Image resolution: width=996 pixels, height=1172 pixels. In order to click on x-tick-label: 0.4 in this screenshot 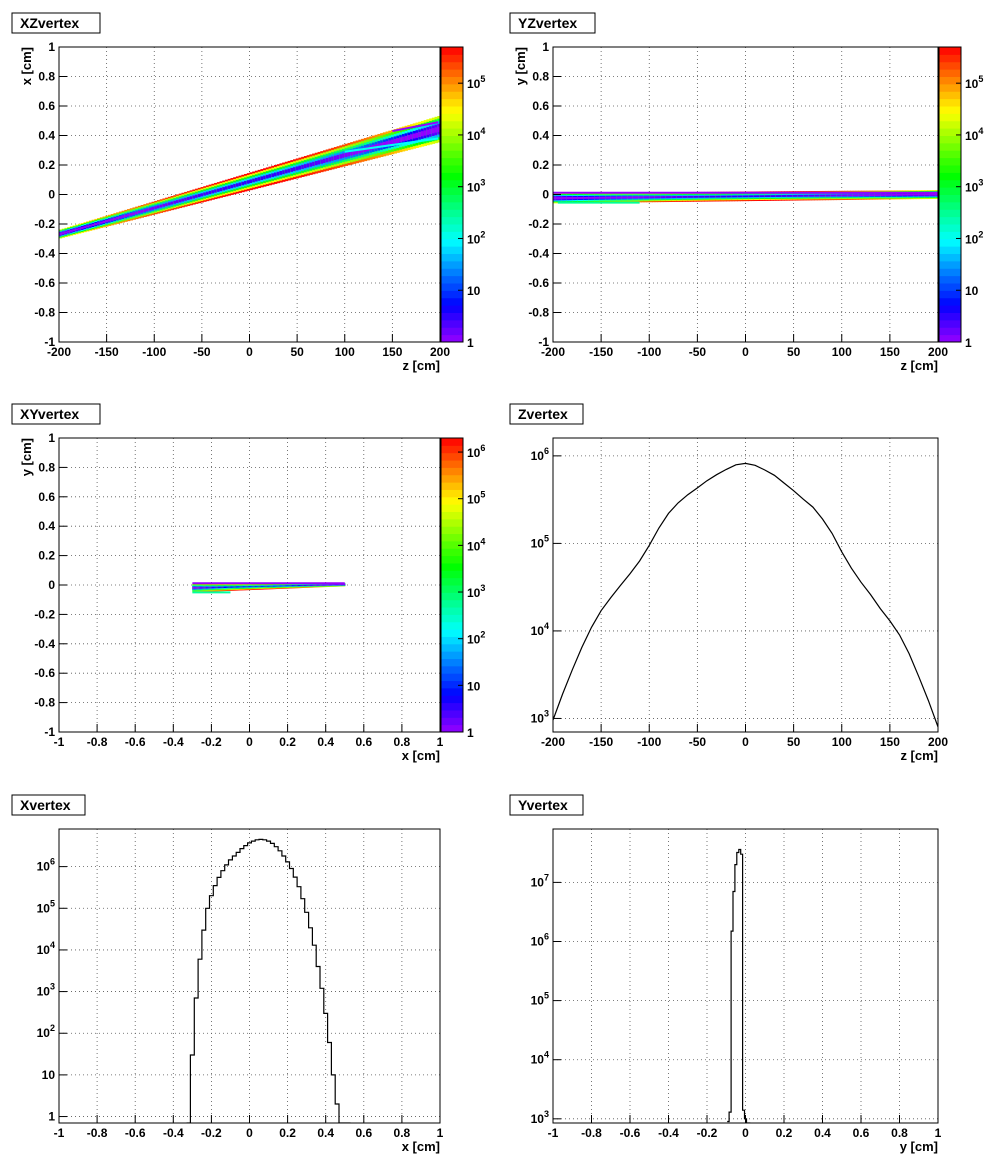, I will do `click(325, 742)`.